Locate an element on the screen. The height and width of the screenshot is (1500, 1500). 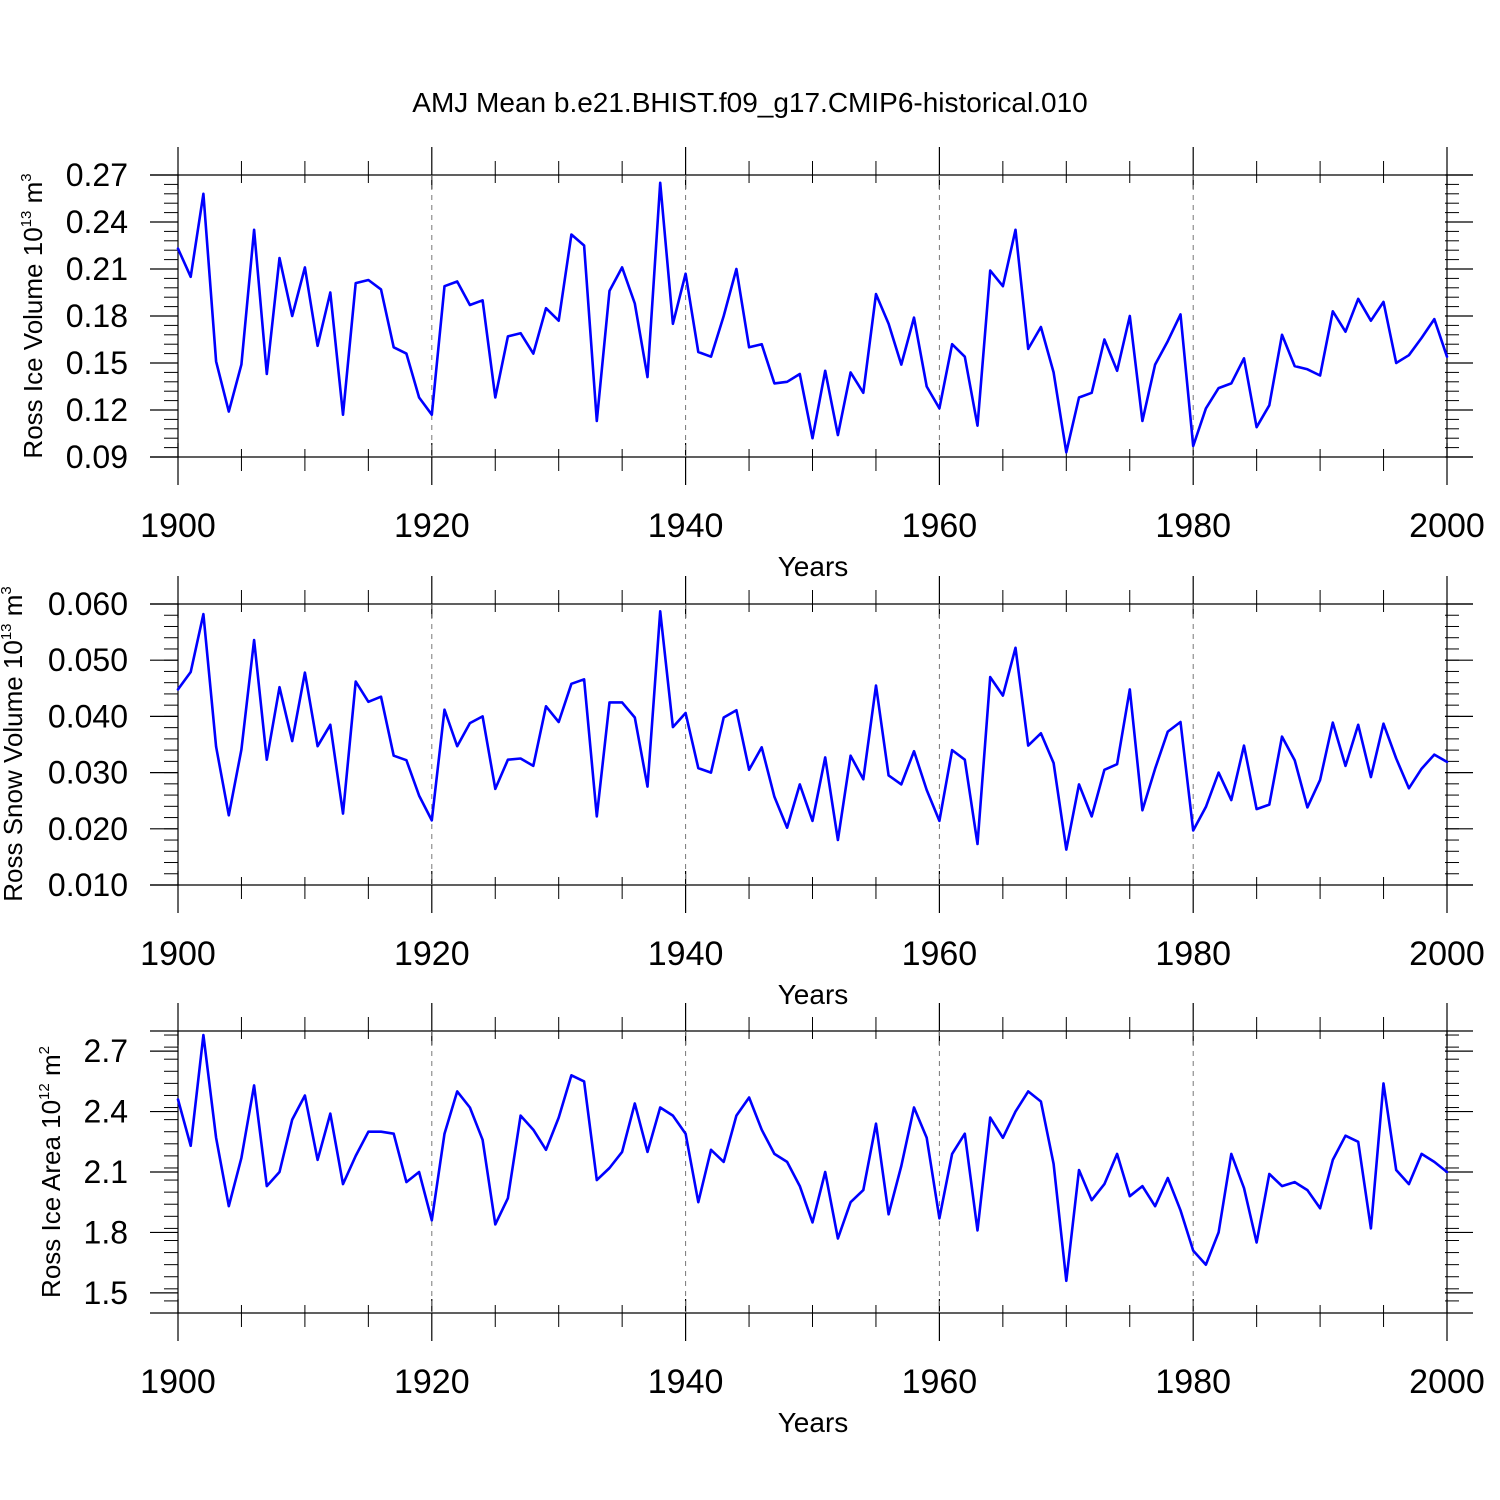
y-tick-label: 2.7 is located at coordinates (106, 1051).